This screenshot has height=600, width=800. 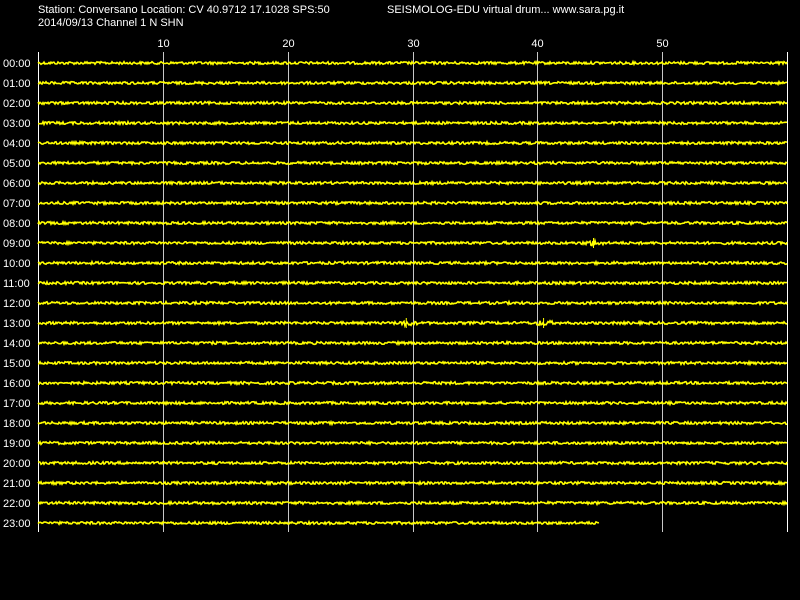 I want to click on row-label: 02:00, so click(x=17, y=104).